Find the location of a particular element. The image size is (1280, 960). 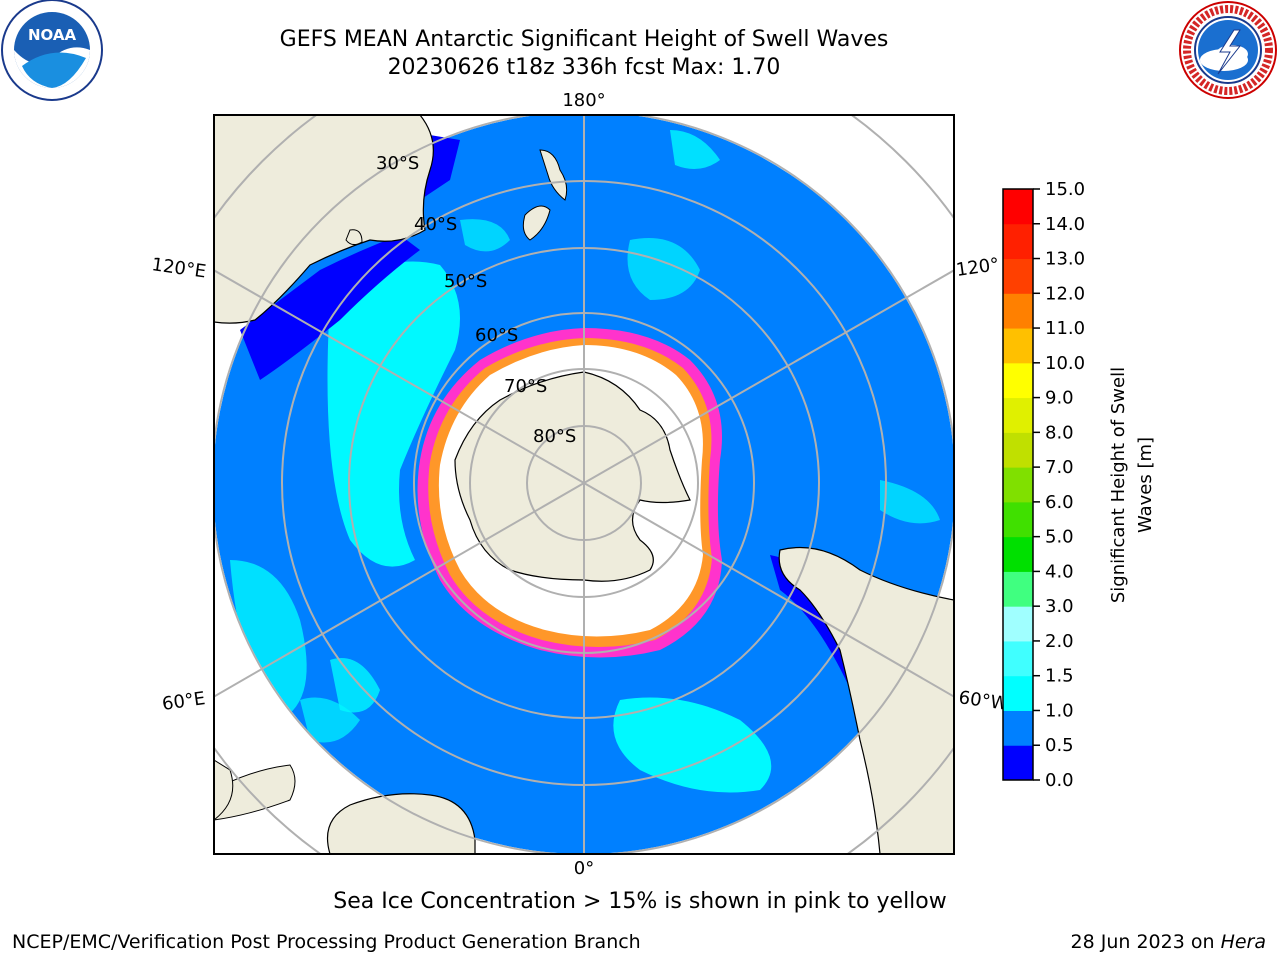

noaa-logo: NOAA is located at coordinates (52, 50).